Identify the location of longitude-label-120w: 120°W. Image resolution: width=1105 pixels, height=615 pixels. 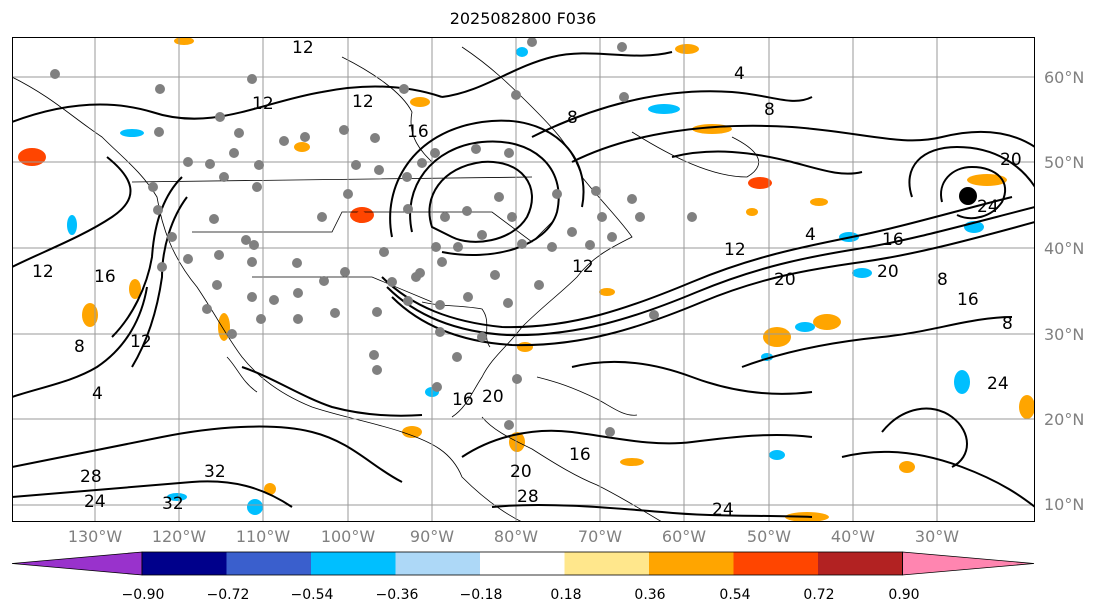
(179, 536).